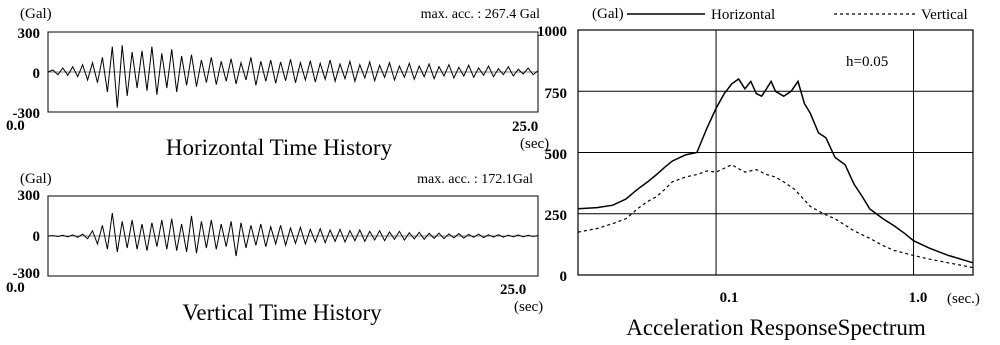 This screenshot has height=345, width=1000. I want to click on spectrum-x-tick-1-0: 1.0, so click(918, 298).